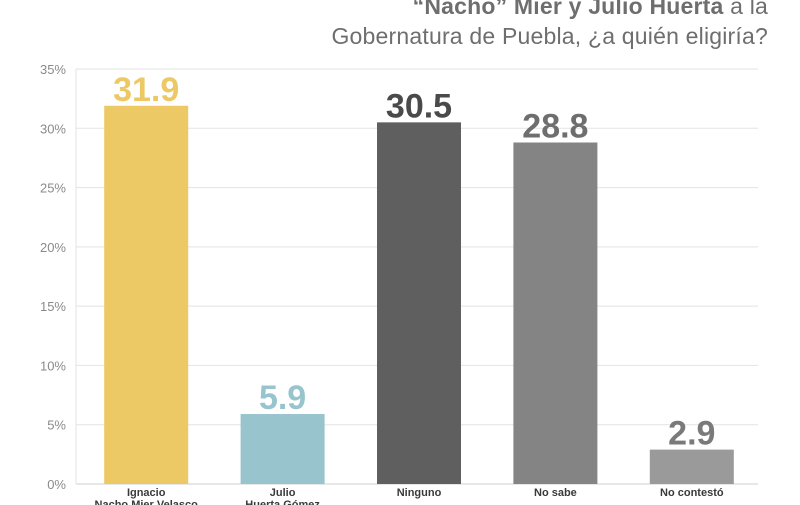 The image size is (800, 505). Describe the element at coordinates (53, 128) in the screenshot. I see `y-tick-label: 30%` at that location.